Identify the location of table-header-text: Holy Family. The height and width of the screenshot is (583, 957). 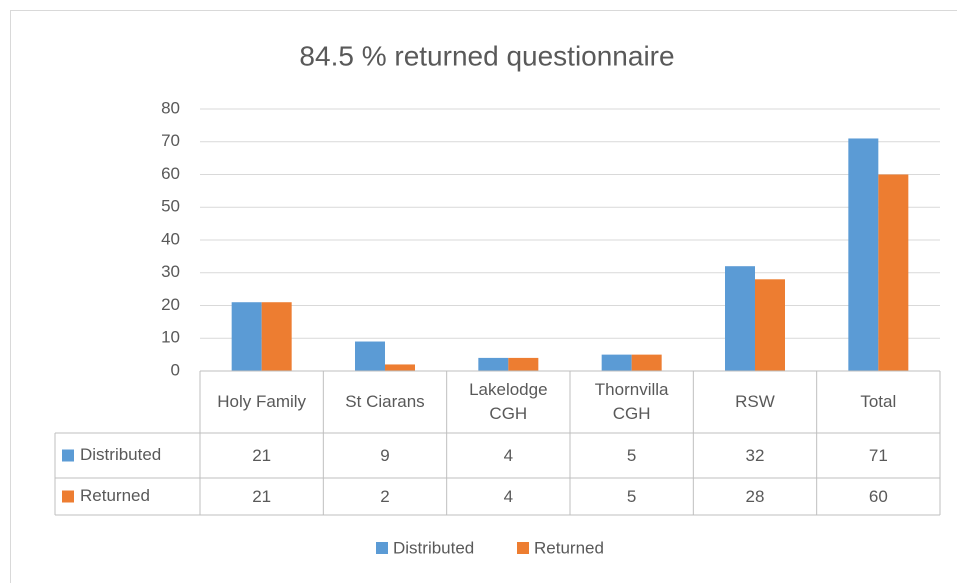
(262, 401).